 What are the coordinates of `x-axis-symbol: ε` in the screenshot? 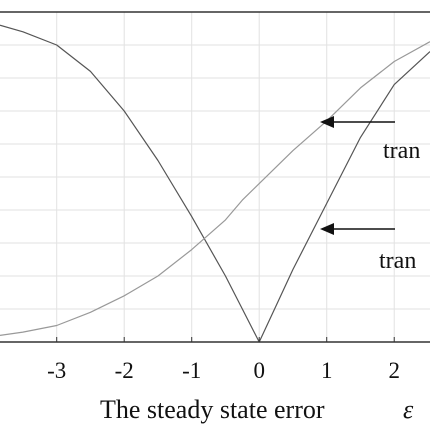 It's located at (408, 409).